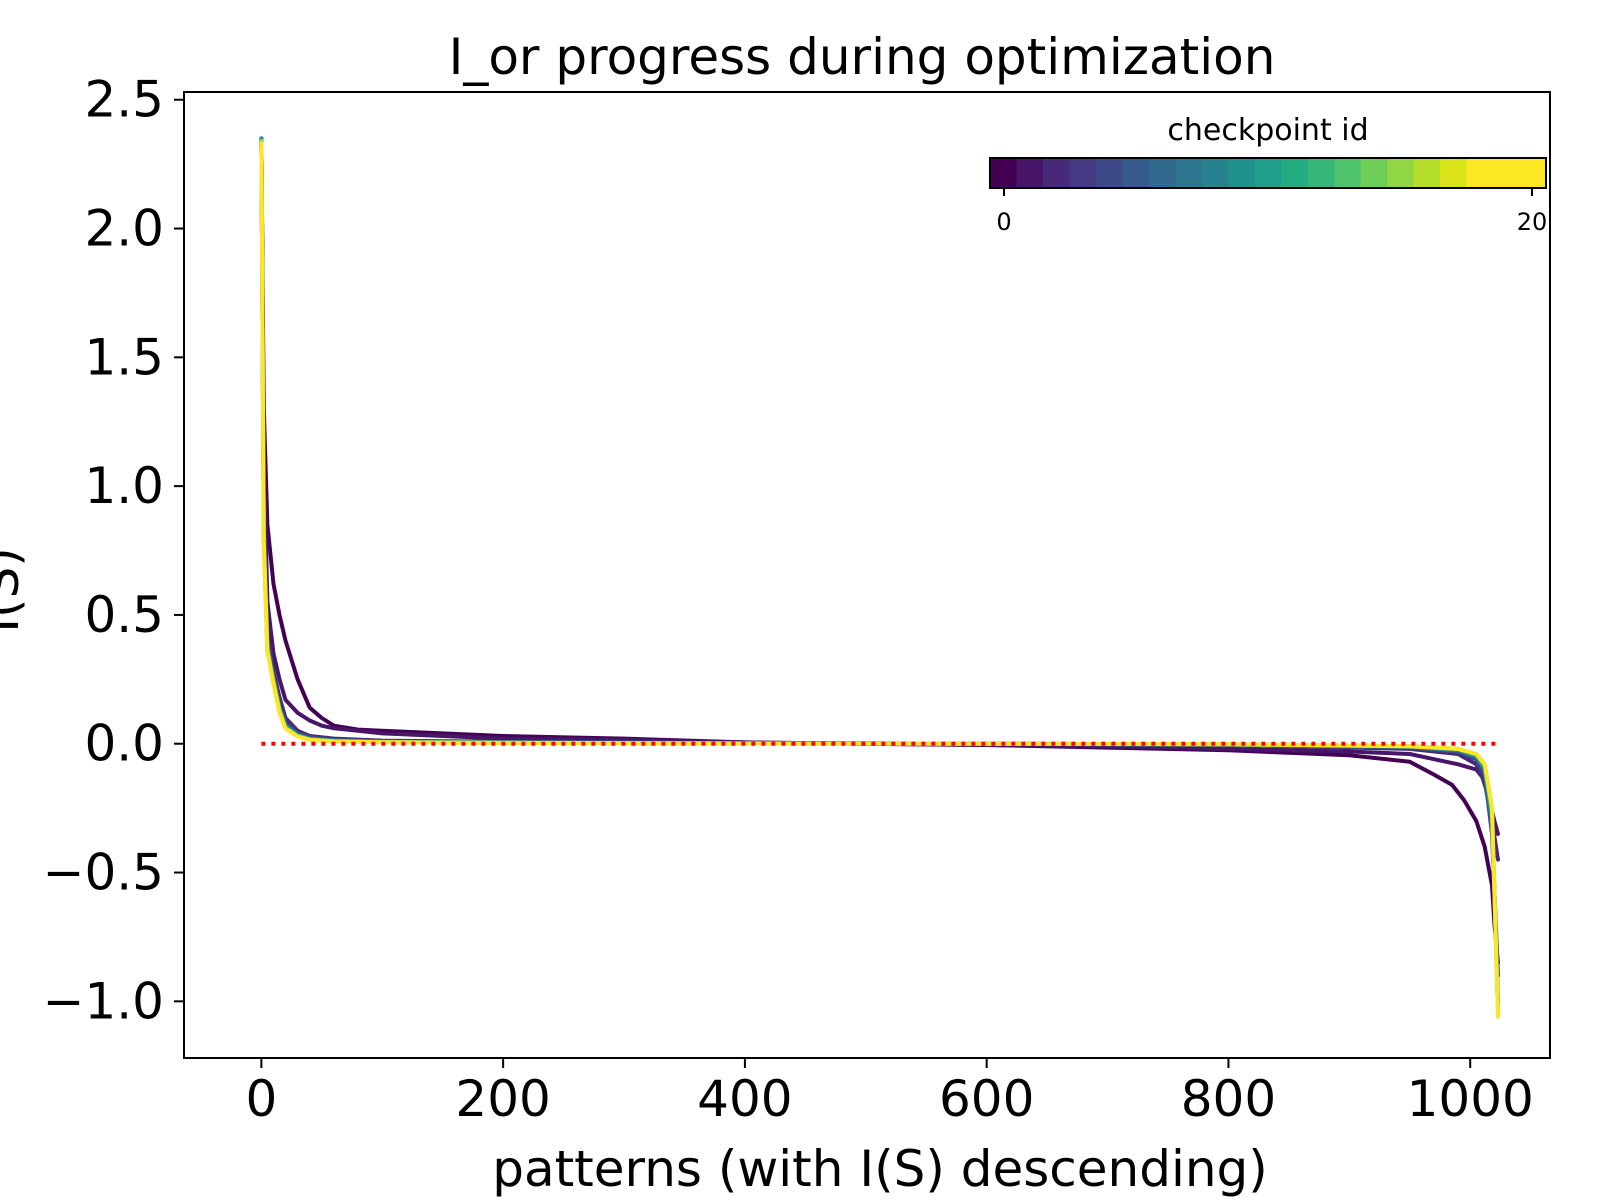  I want to click on chart-title: I_or progress during optimization, so click(862, 57).